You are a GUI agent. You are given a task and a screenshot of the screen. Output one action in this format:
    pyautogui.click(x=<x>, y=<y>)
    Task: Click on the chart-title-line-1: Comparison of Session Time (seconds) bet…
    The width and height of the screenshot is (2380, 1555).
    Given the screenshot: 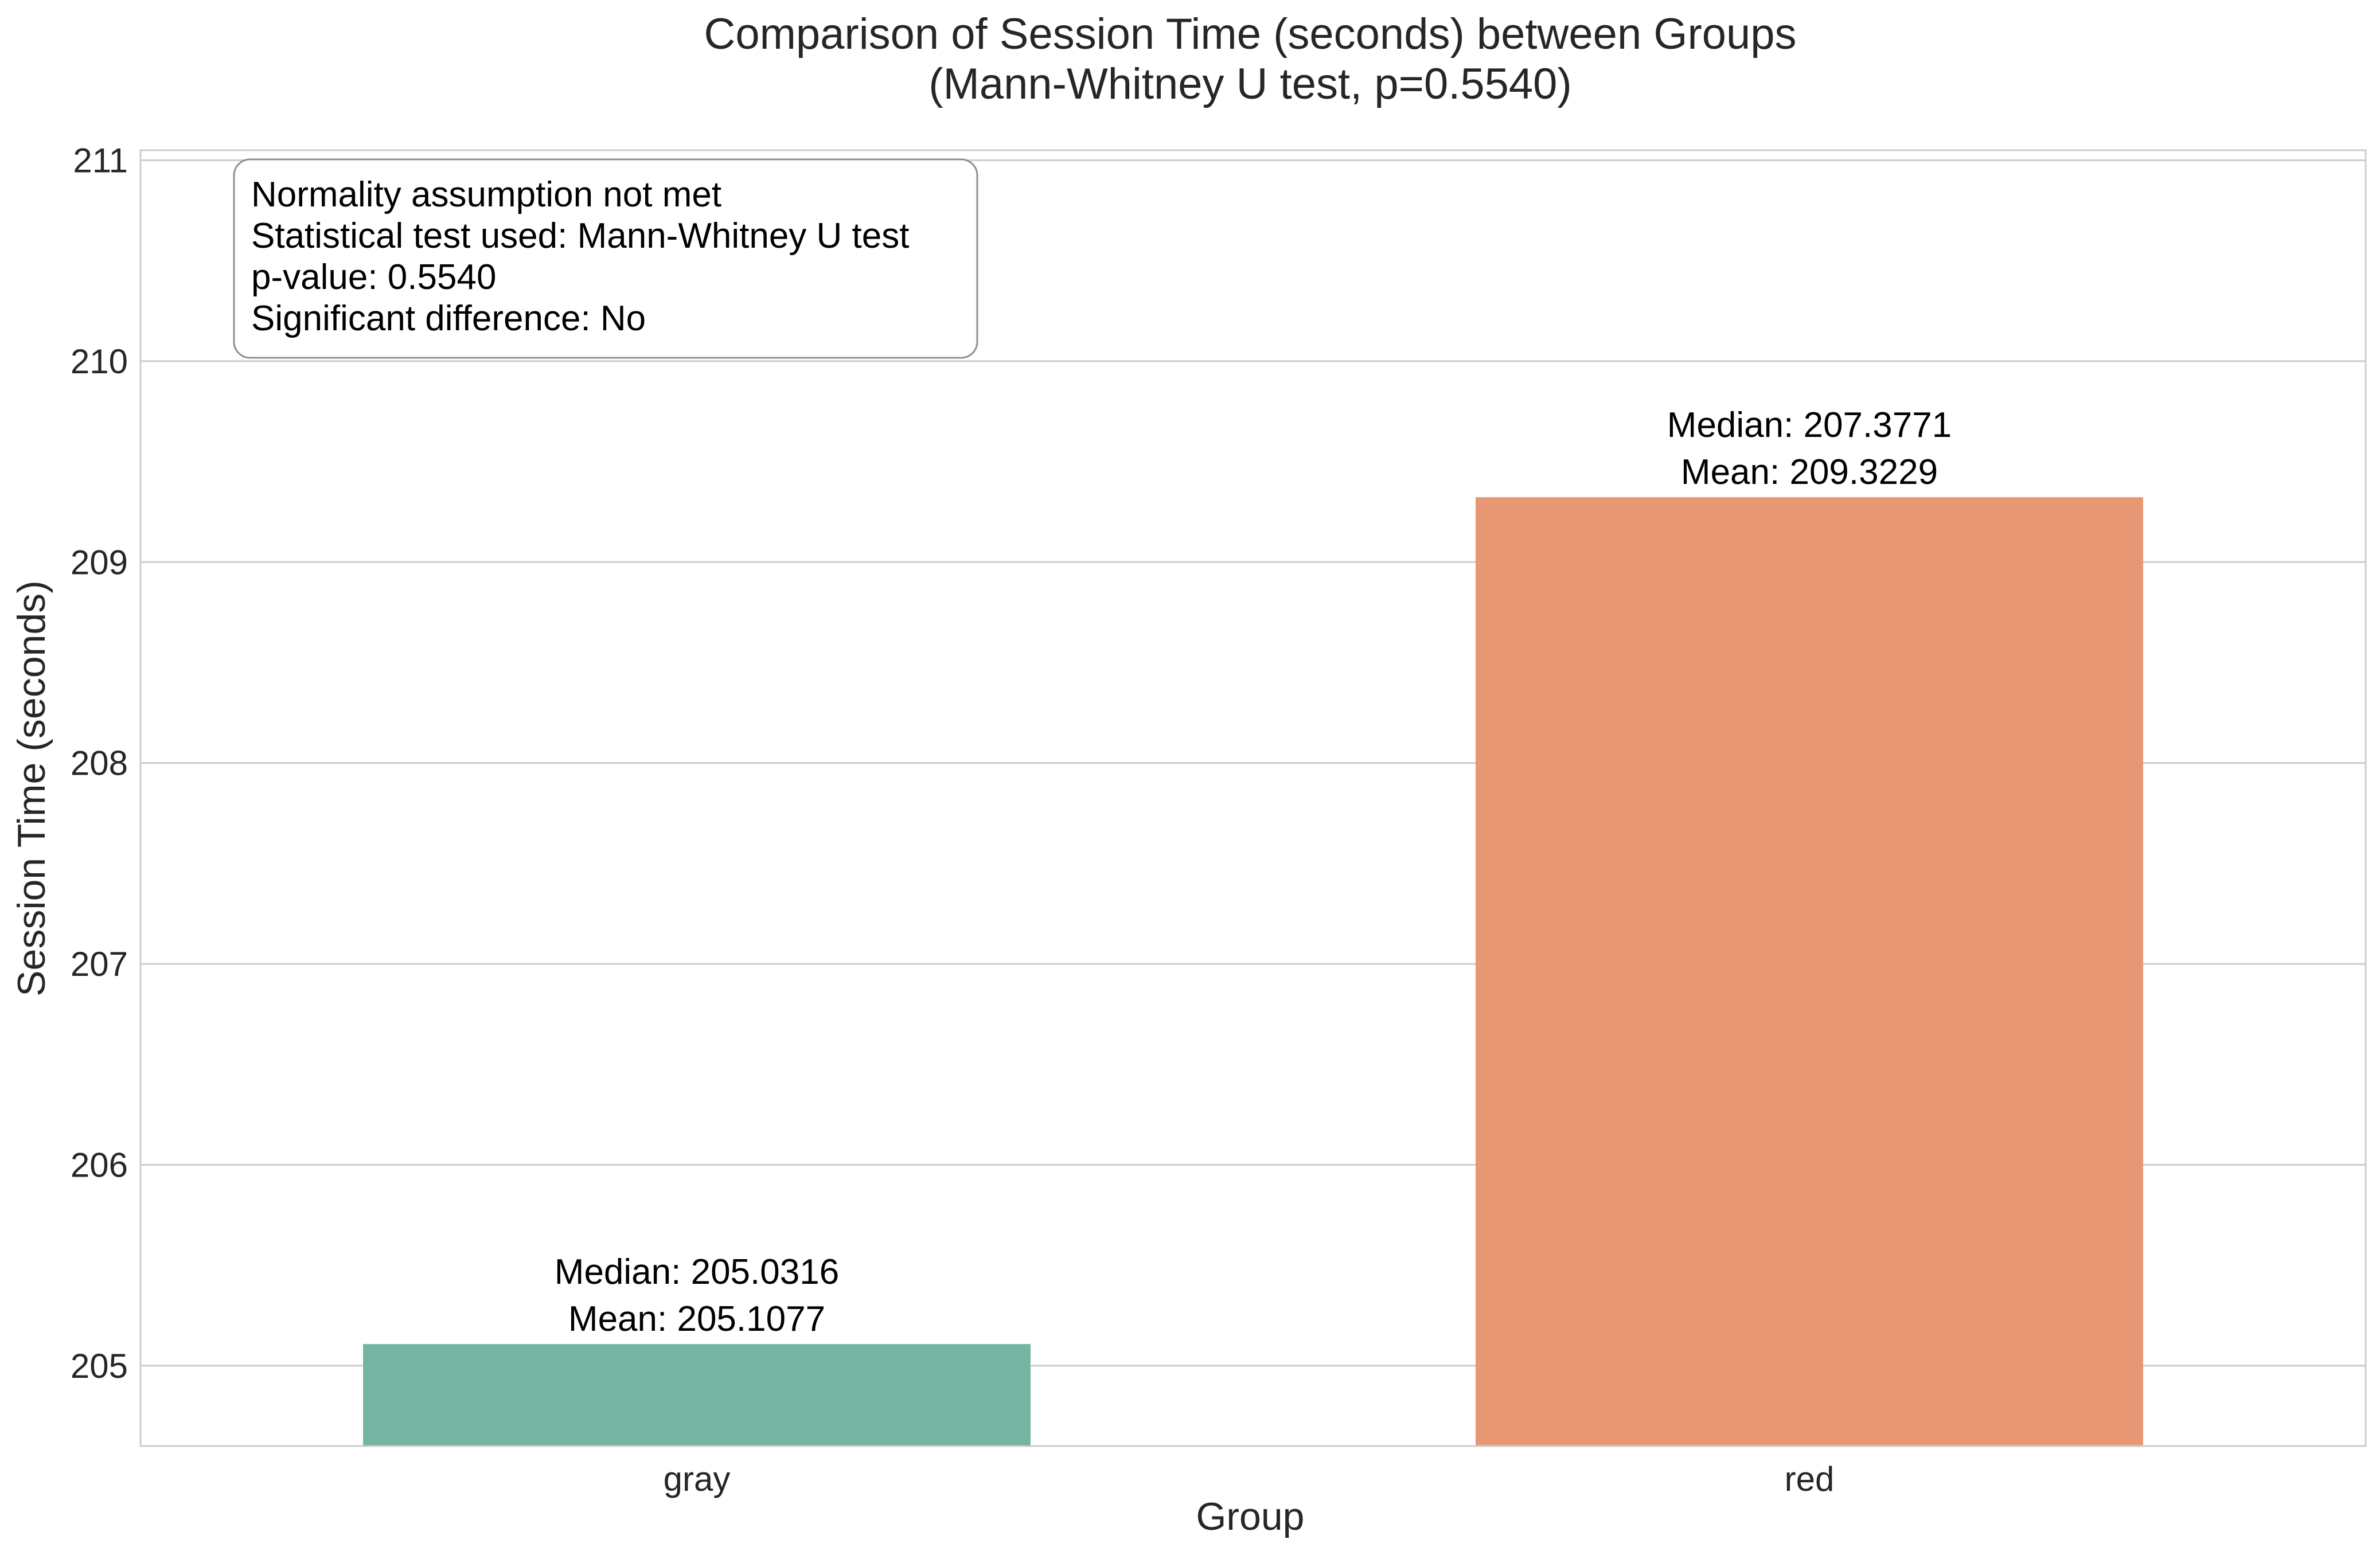 What is the action you would take?
    pyautogui.click(x=1250, y=34)
    